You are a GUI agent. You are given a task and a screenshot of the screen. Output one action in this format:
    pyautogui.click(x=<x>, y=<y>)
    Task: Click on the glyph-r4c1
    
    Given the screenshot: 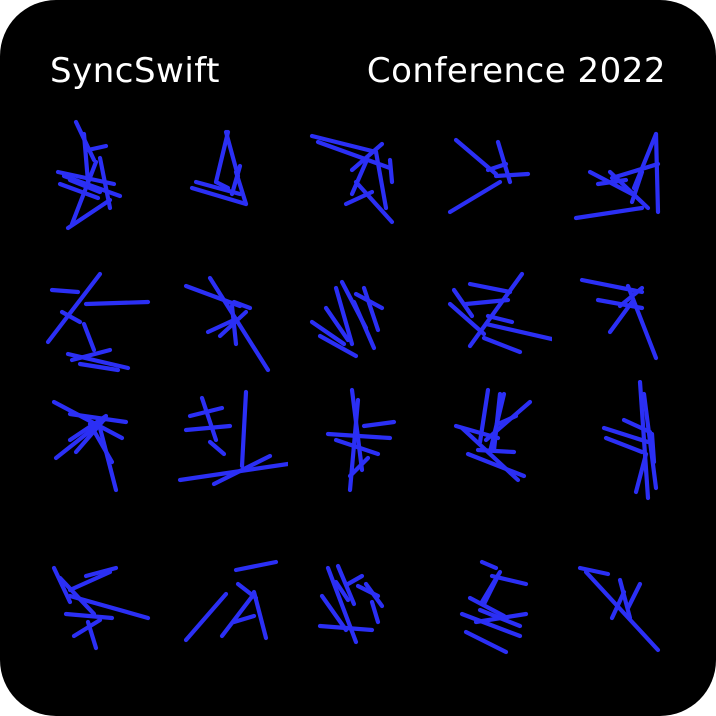 What is the action you would take?
    pyautogui.click(x=96, y=621)
    